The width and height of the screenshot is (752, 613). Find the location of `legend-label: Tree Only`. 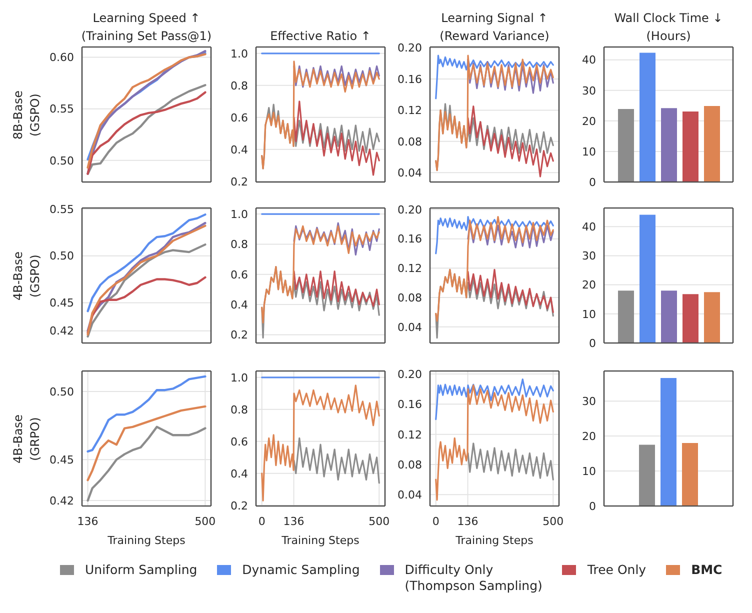

legend-label: Tree Only is located at coordinates (616, 569).